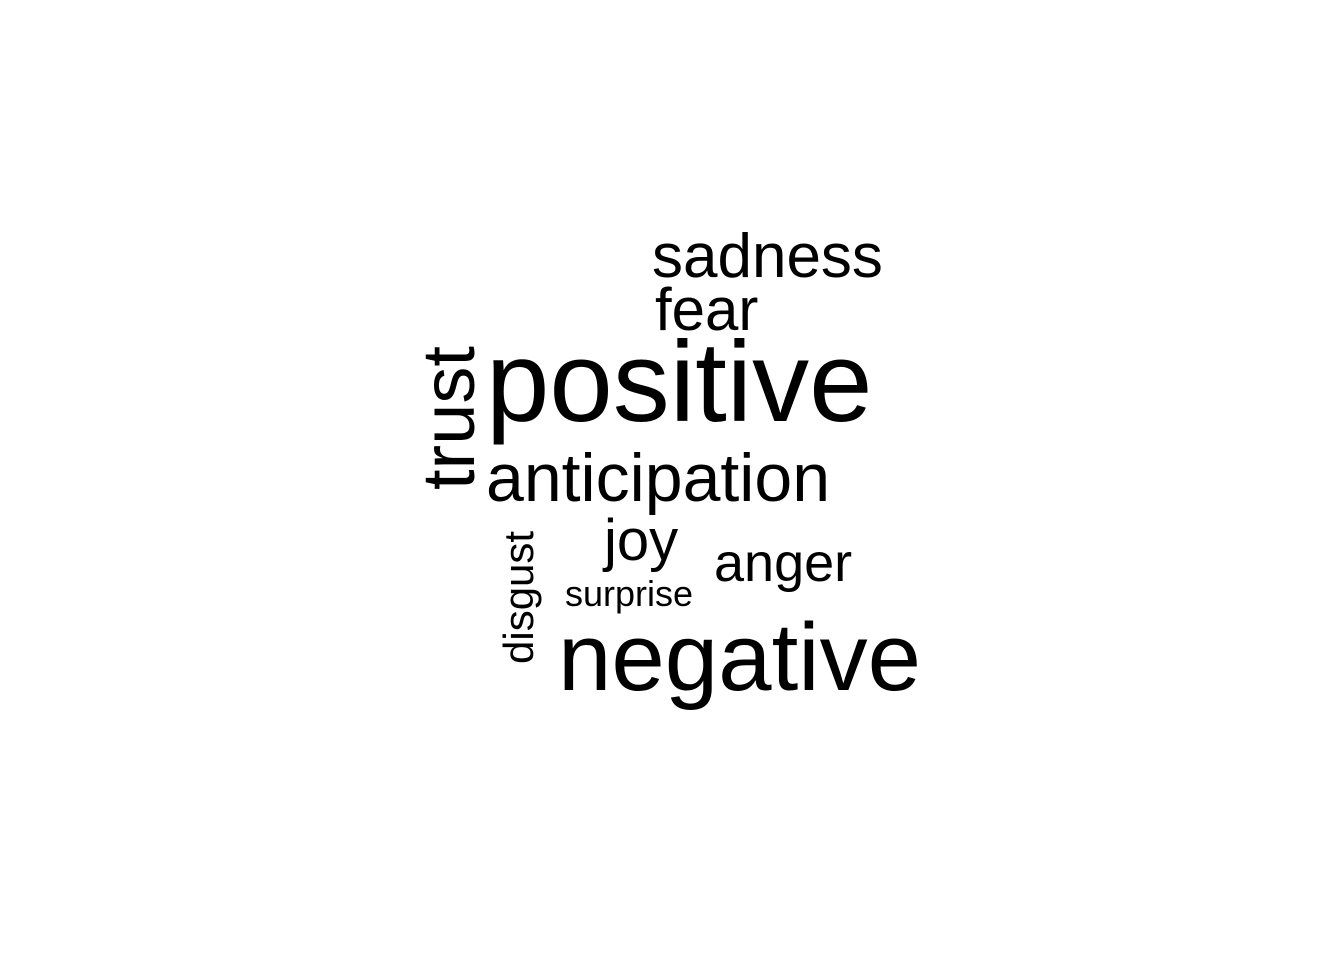  Describe the element at coordinates (739, 657) in the screenshot. I see `word-negative: negative` at that location.